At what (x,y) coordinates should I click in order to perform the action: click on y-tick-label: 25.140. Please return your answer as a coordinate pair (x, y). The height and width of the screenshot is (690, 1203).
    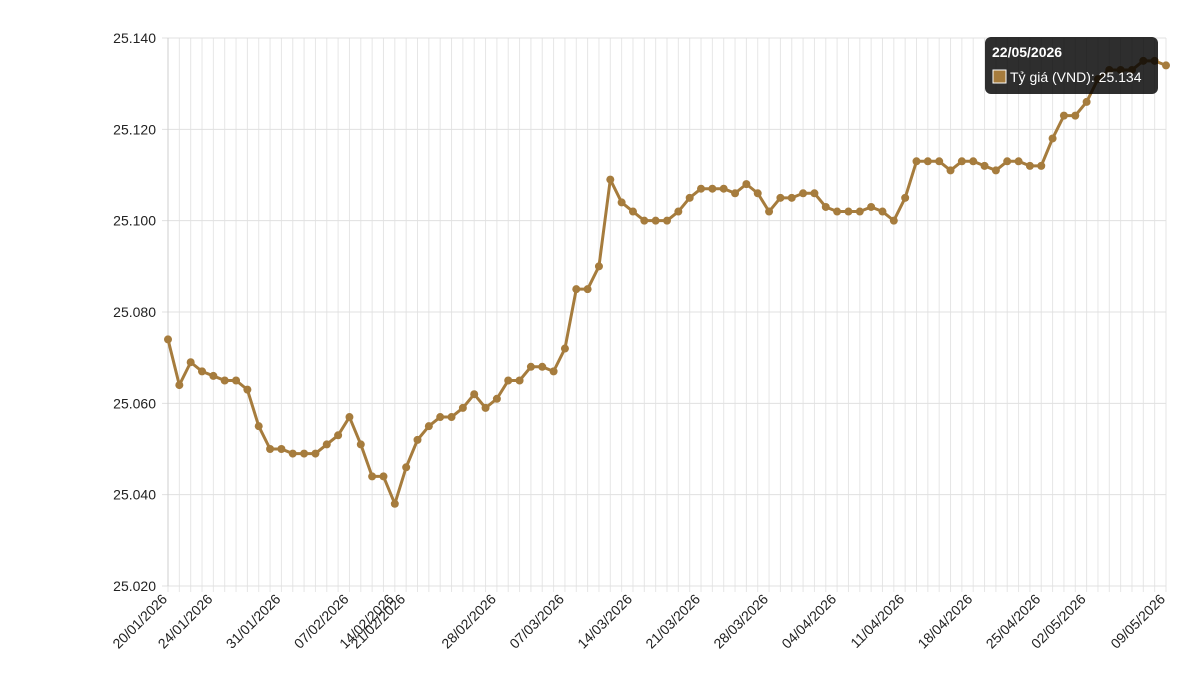
    Looking at the image, I should click on (134, 38).